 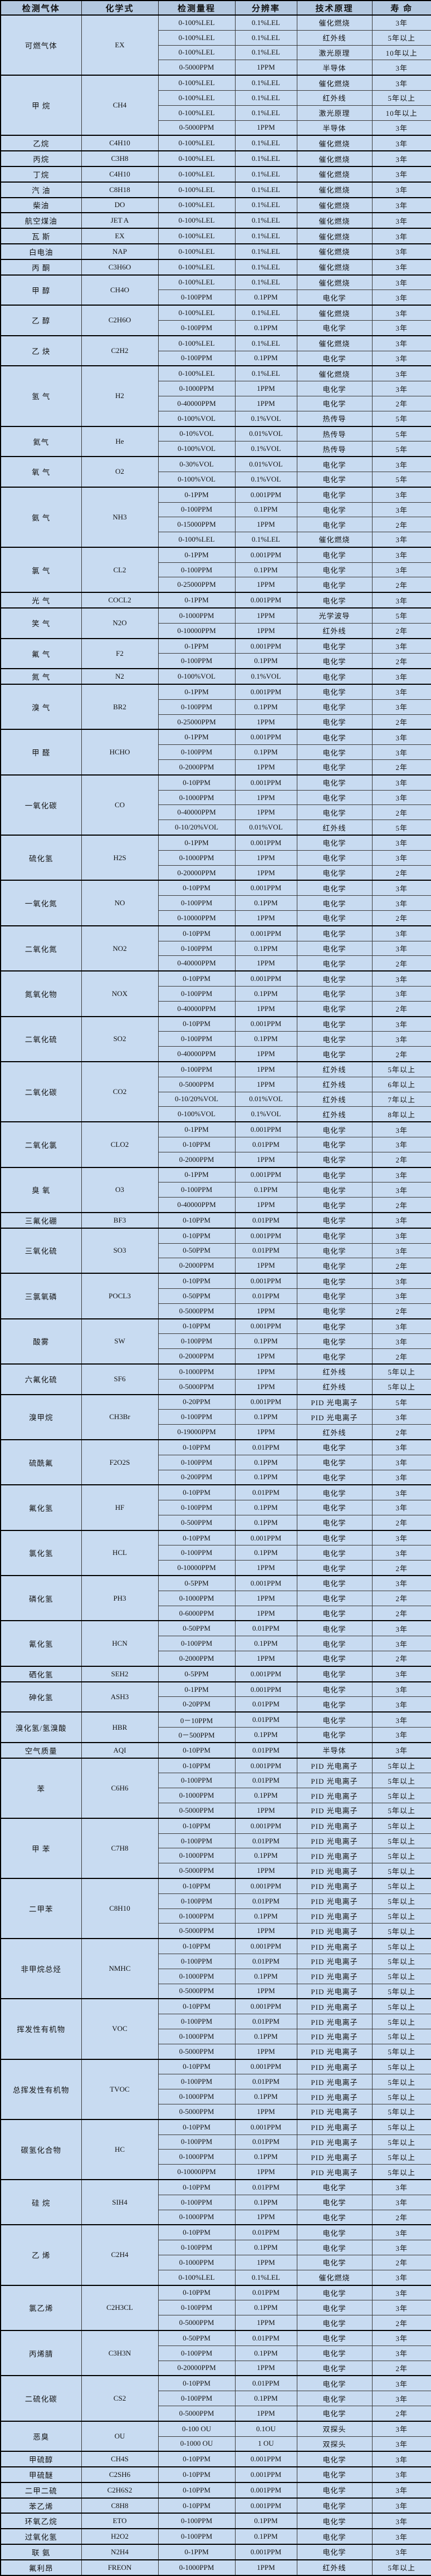 What do you see at coordinates (197, 8) in the screenshot?
I see `header-range: 检测量程` at bounding box center [197, 8].